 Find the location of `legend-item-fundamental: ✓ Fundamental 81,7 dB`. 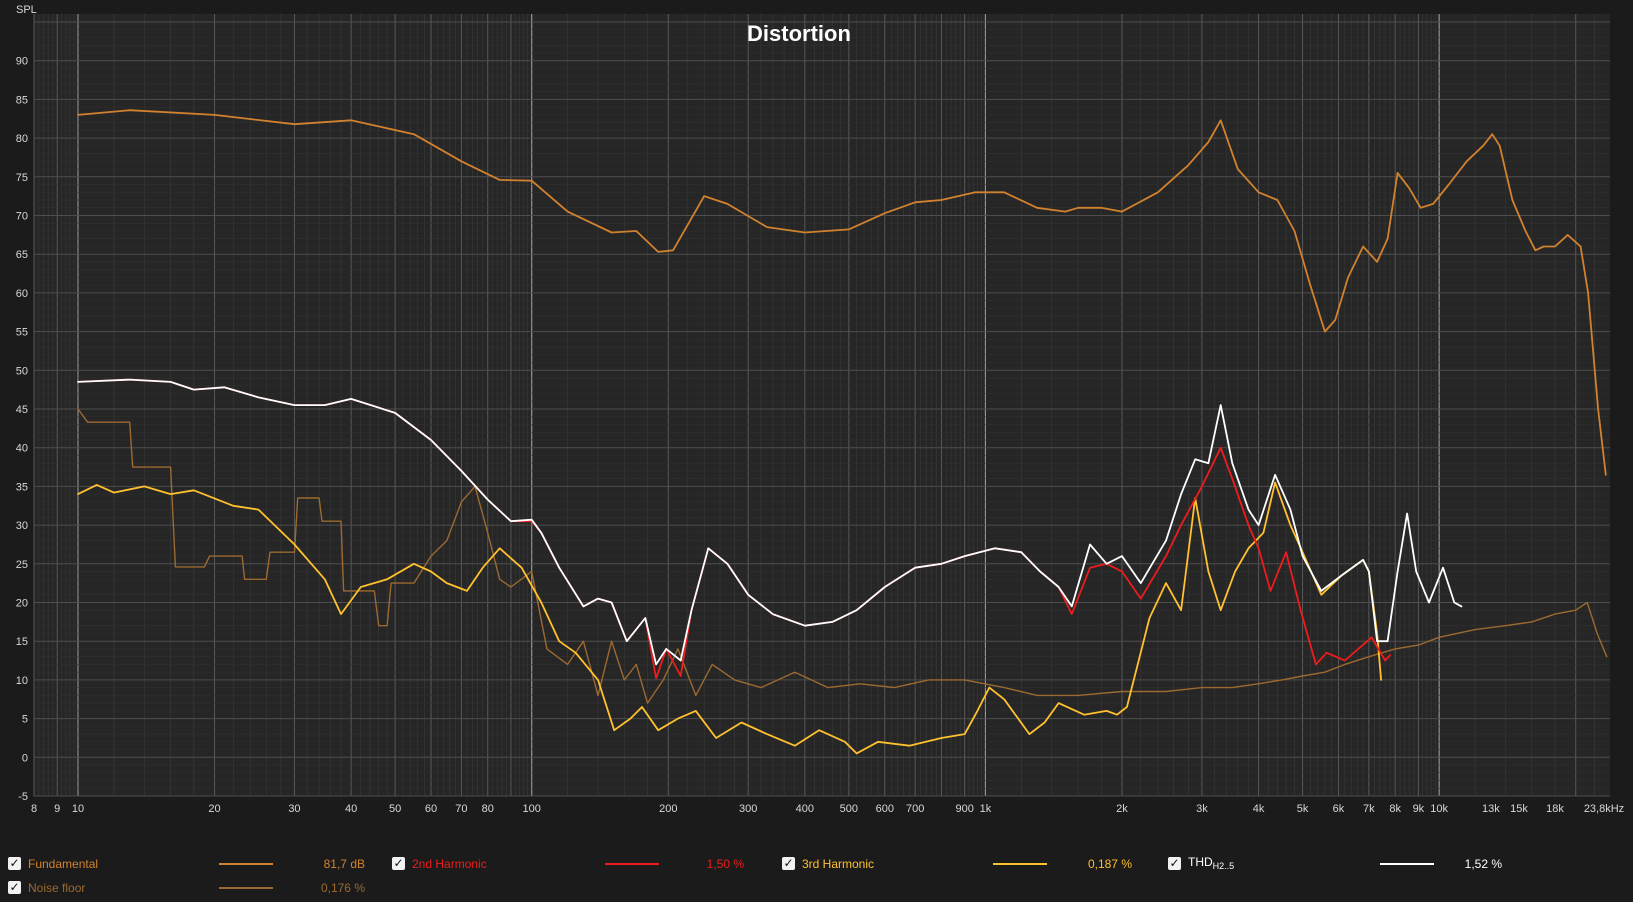

legend-item-fundamental: ✓ Fundamental 81,7 dB is located at coordinates (193, 864).